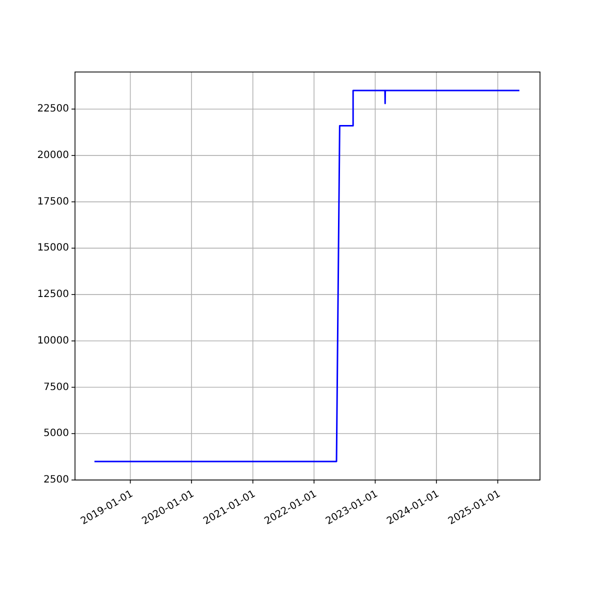 The height and width of the screenshot is (600, 600). Describe the element at coordinates (53, 294) in the screenshot. I see `y-tick-label: 12500` at that location.